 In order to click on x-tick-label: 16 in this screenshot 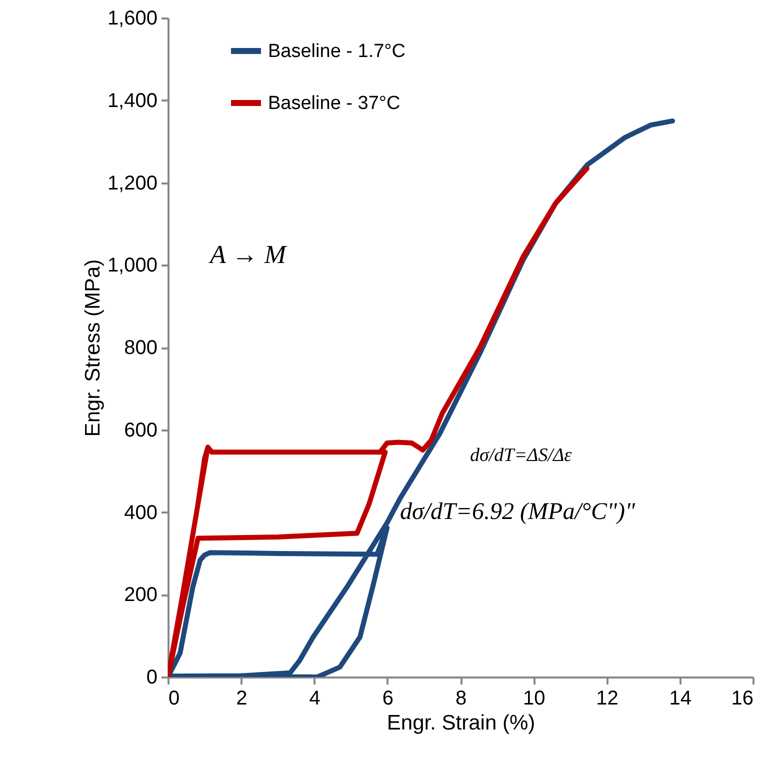, I will do `click(742, 699)`.